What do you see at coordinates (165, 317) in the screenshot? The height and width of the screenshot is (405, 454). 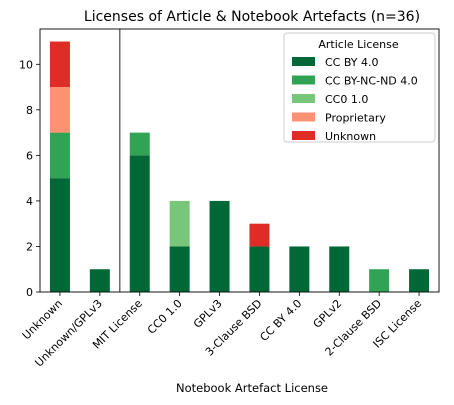 I see `x-tick-label: CC0 1.0` at bounding box center [165, 317].